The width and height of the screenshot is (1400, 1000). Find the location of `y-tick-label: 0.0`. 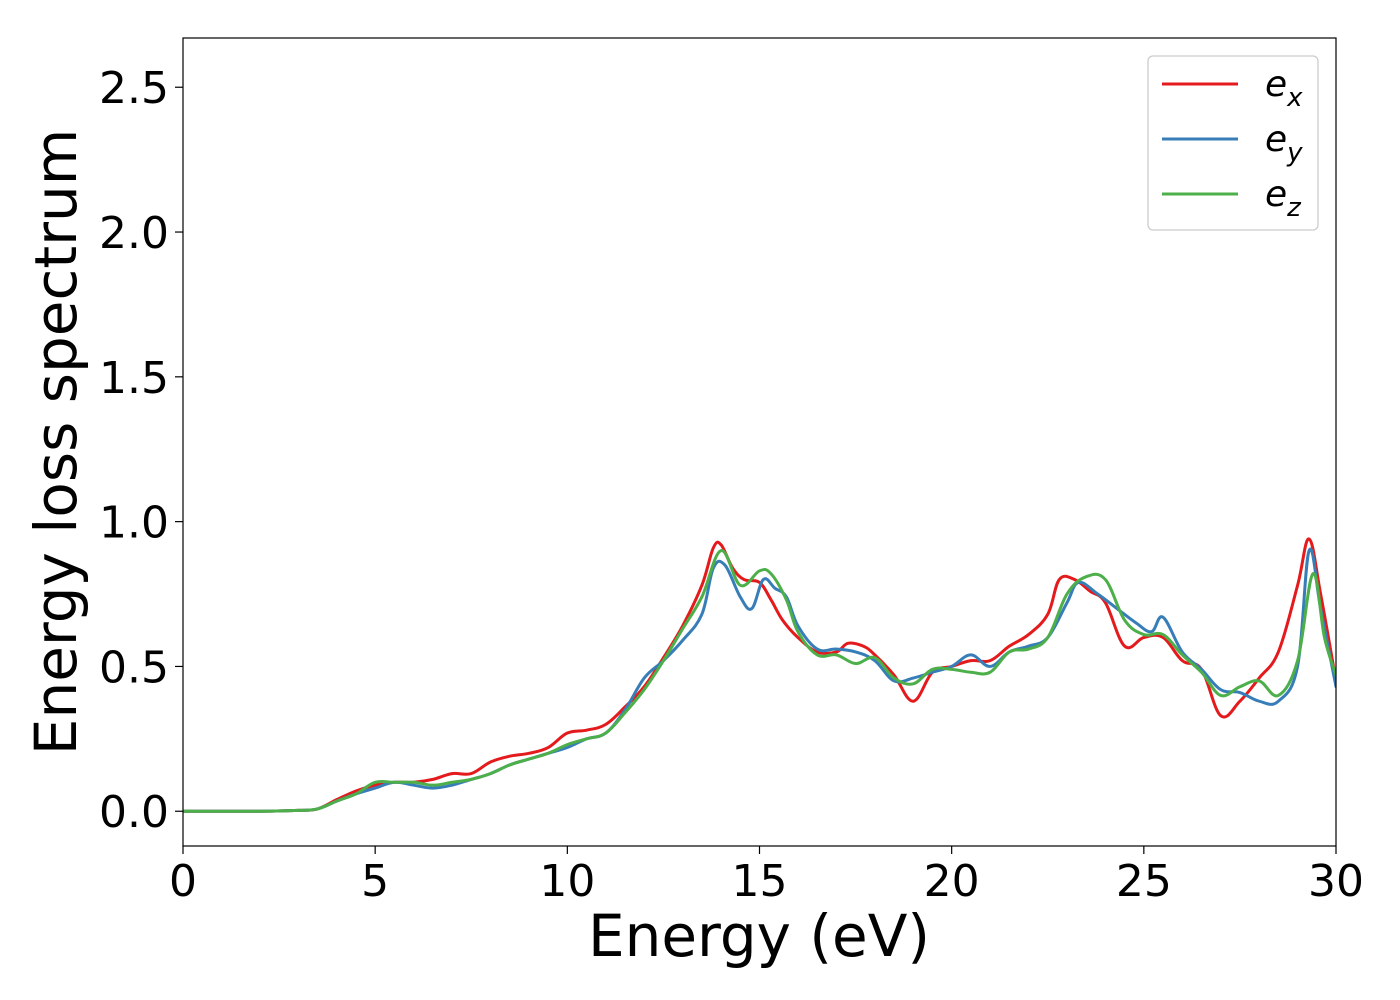

y-tick-label: 0.0 is located at coordinates (134, 812).